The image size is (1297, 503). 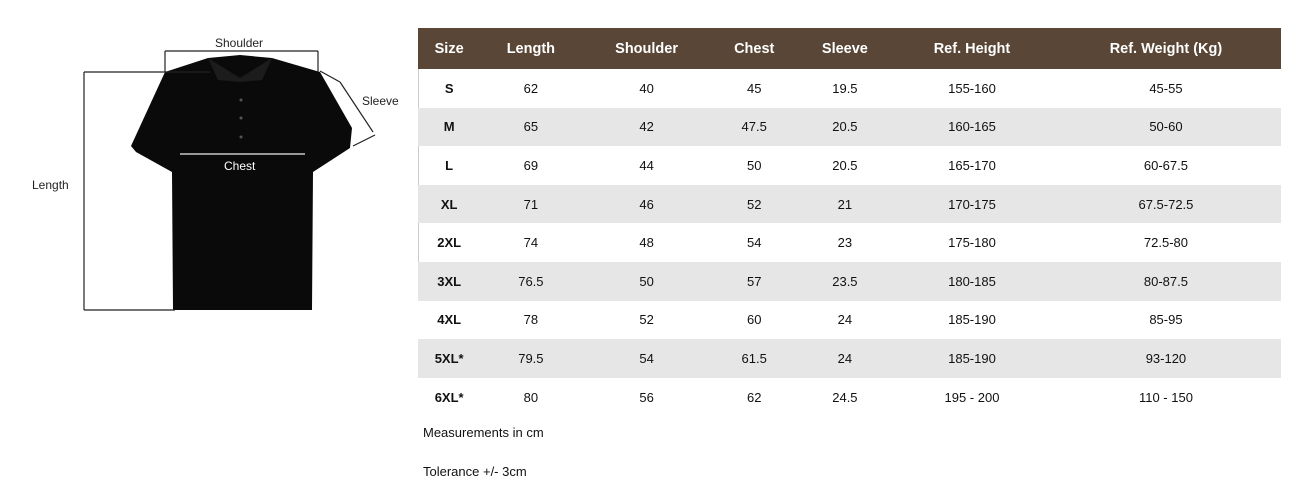 I want to click on column-header: Size, so click(x=449, y=48).